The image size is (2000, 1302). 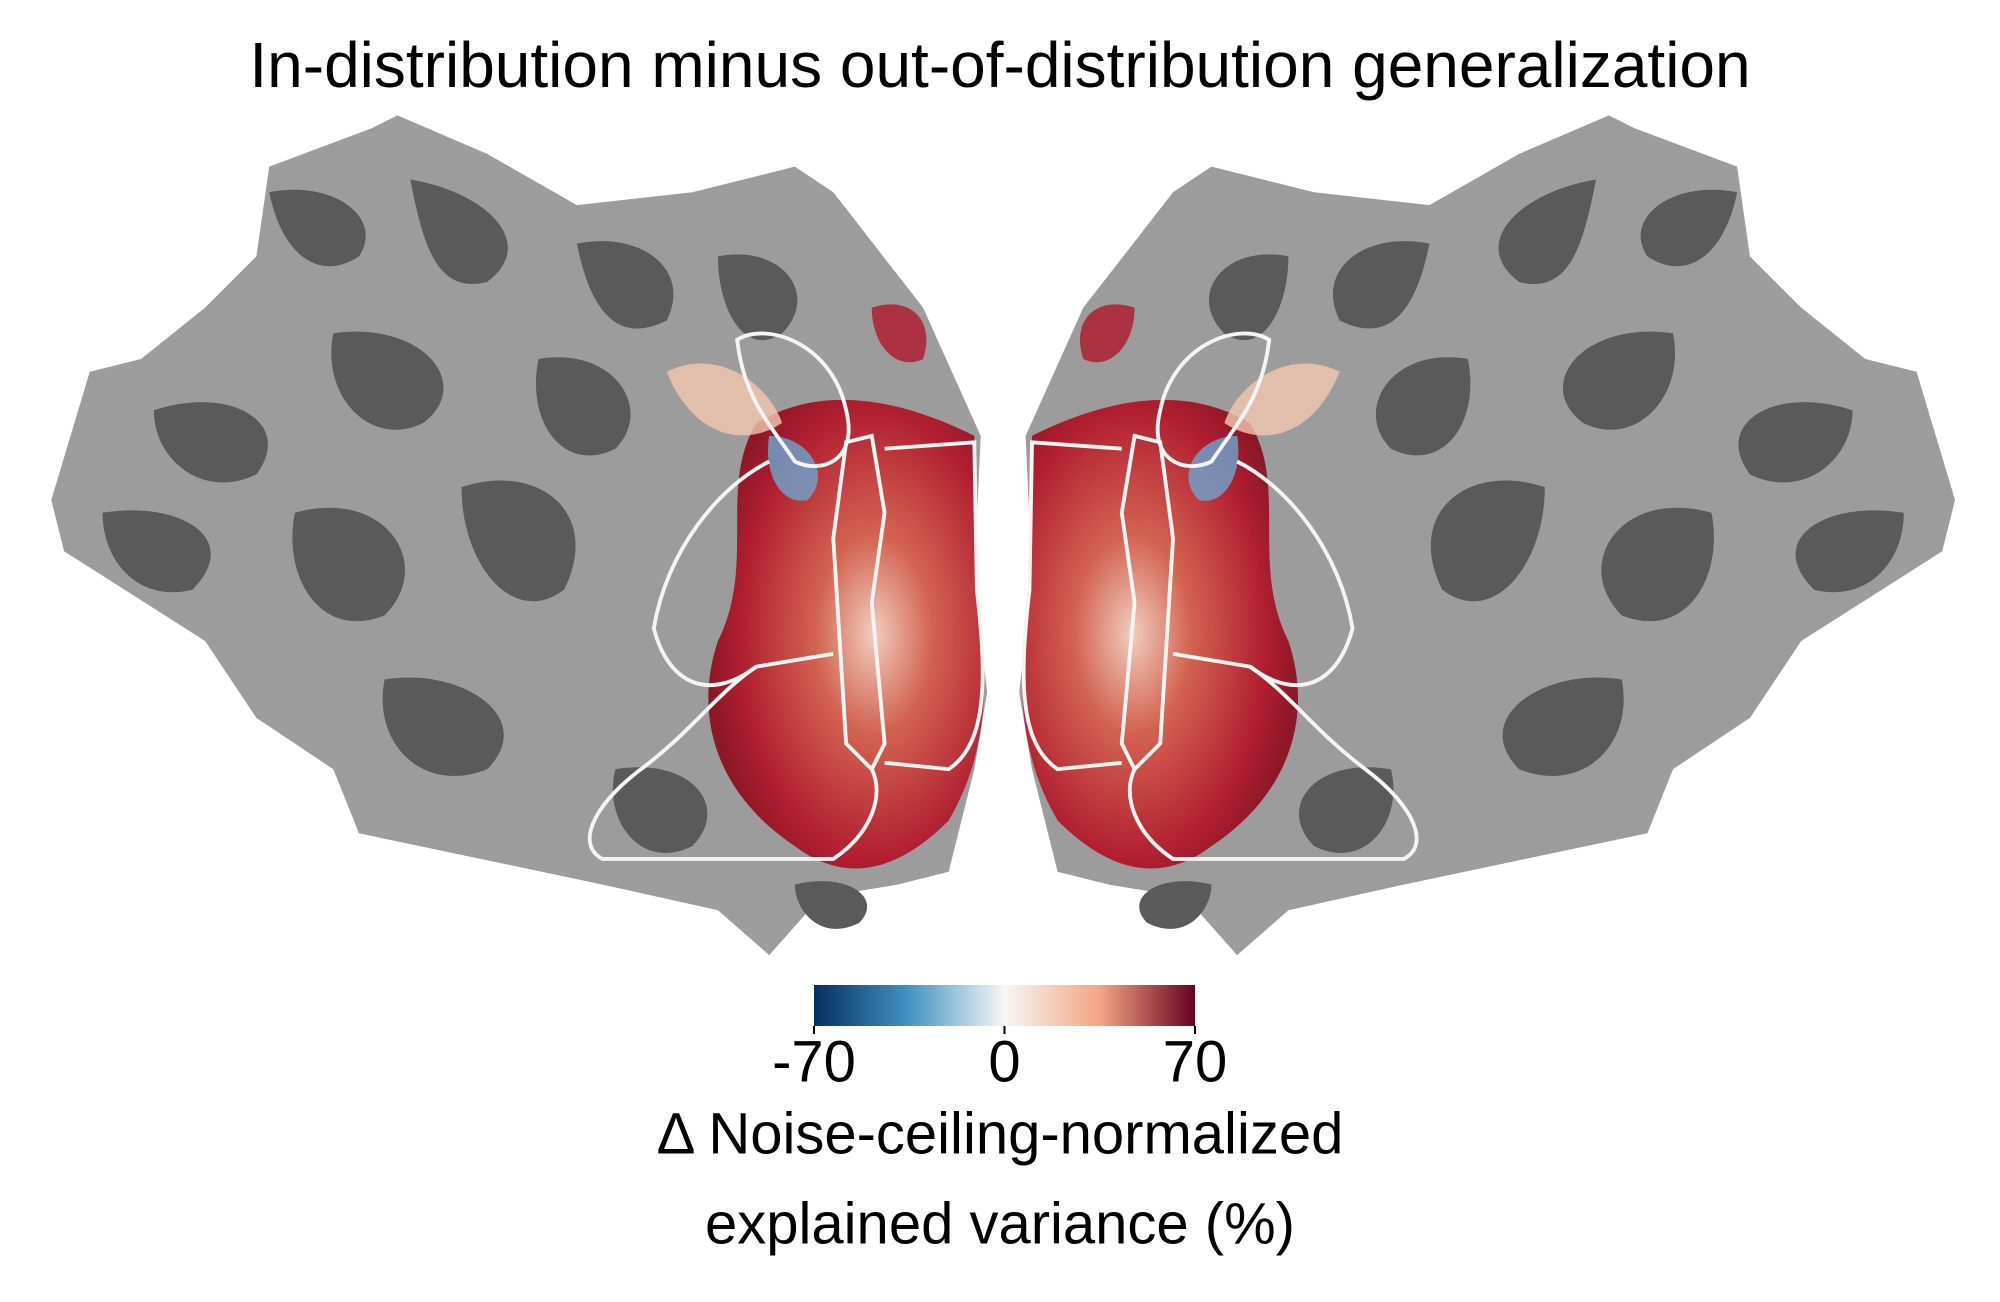 What do you see at coordinates (1000, 1223) in the screenshot?
I see `colorbar-label: explained variance (%)` at bounding box center [1000, 1223].